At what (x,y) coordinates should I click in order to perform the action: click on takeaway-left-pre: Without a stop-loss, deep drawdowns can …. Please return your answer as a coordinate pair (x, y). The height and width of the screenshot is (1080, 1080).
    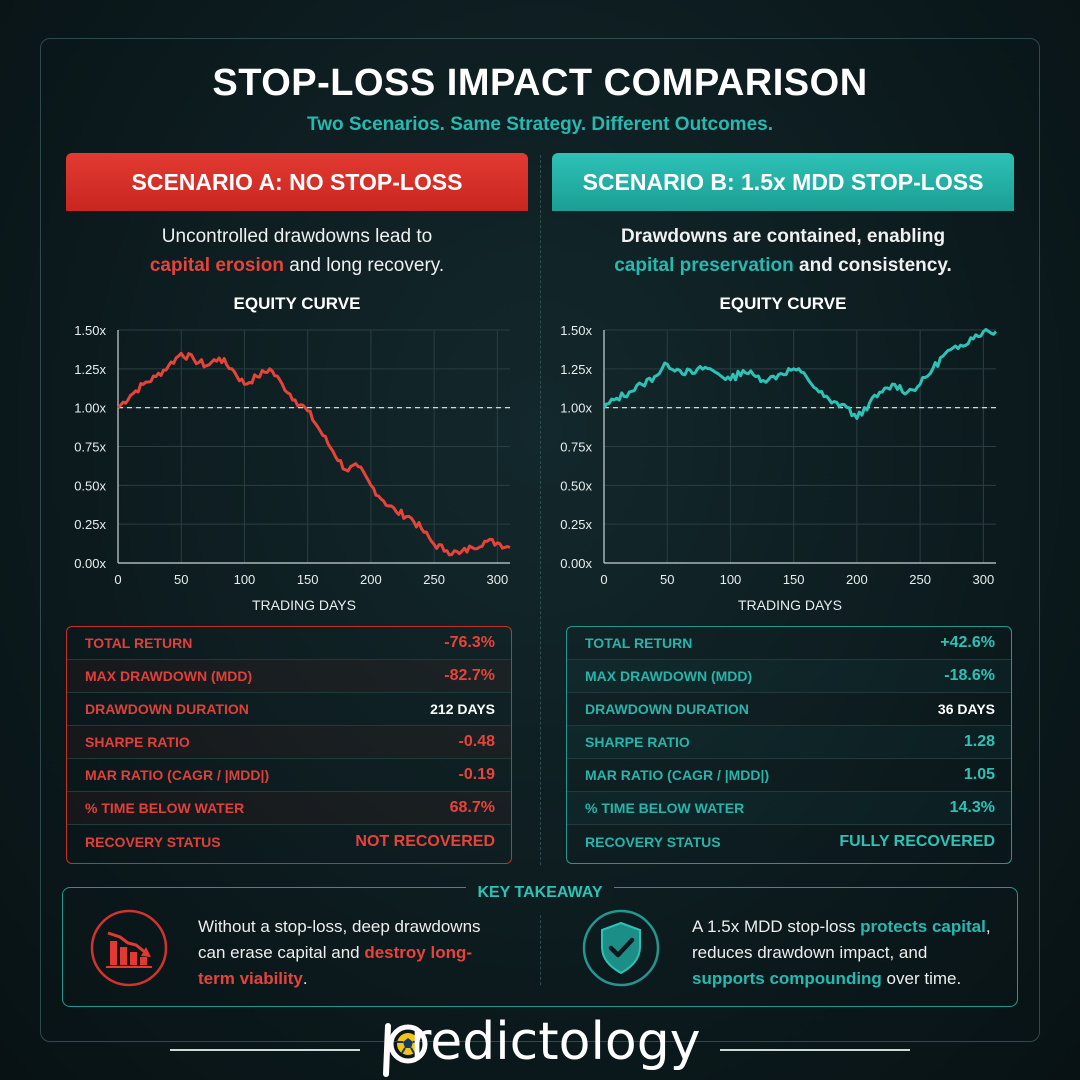
    Looking at the image, I should click on (339, 939).